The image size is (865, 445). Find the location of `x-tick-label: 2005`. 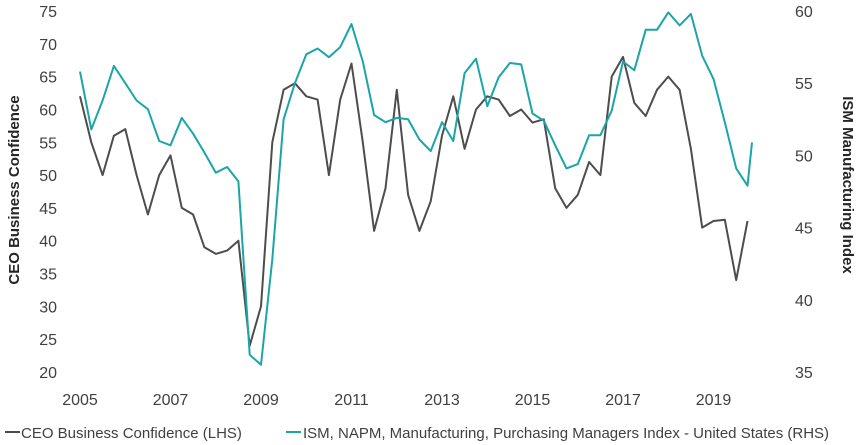

x-tick-label: 2005 is located at coordinates (80, 400).